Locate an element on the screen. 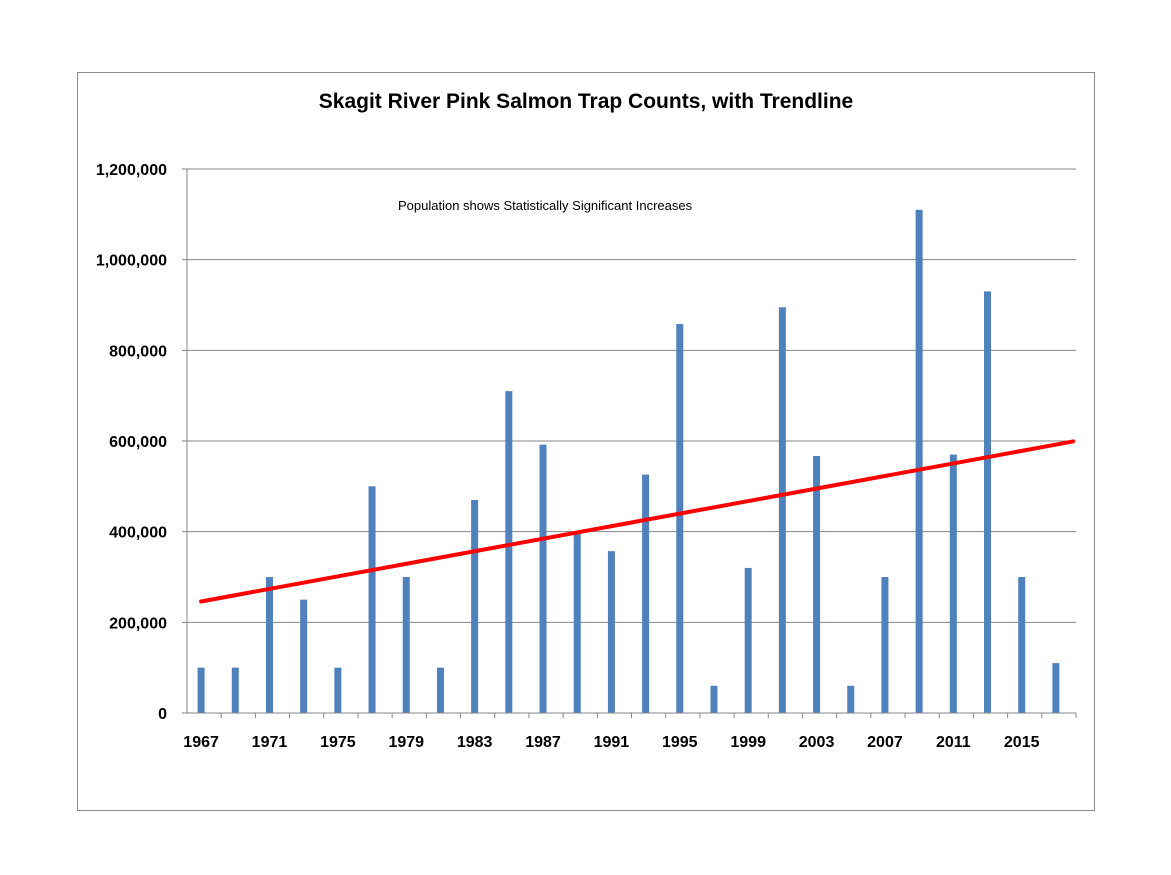 Image resolution: width=1171 pixels, height=875 pixels. y-tick-label: 1,200,000 is located at coordinates (131, 170).